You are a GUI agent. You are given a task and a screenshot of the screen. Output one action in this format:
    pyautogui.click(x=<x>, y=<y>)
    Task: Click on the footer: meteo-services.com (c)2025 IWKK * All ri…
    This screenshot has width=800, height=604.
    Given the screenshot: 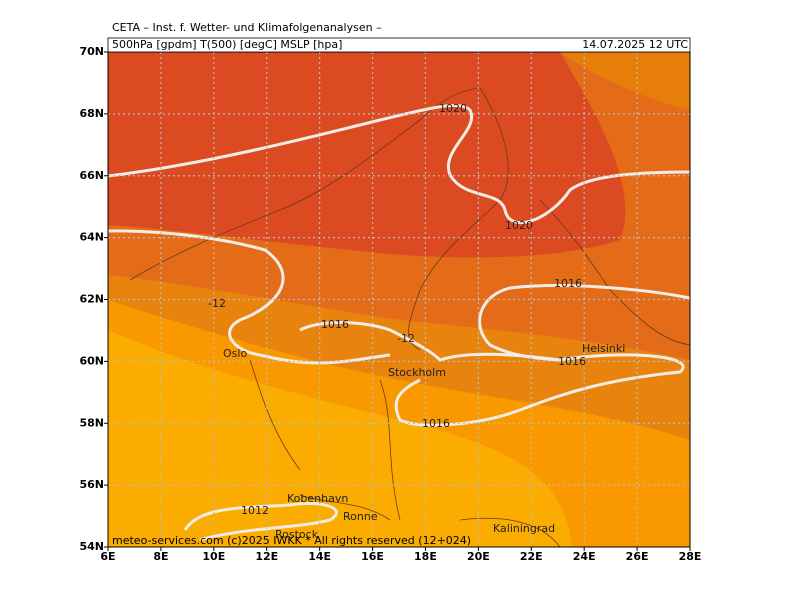 What is the action you would take?
    pyautogui.click(x=291, y=540)
    